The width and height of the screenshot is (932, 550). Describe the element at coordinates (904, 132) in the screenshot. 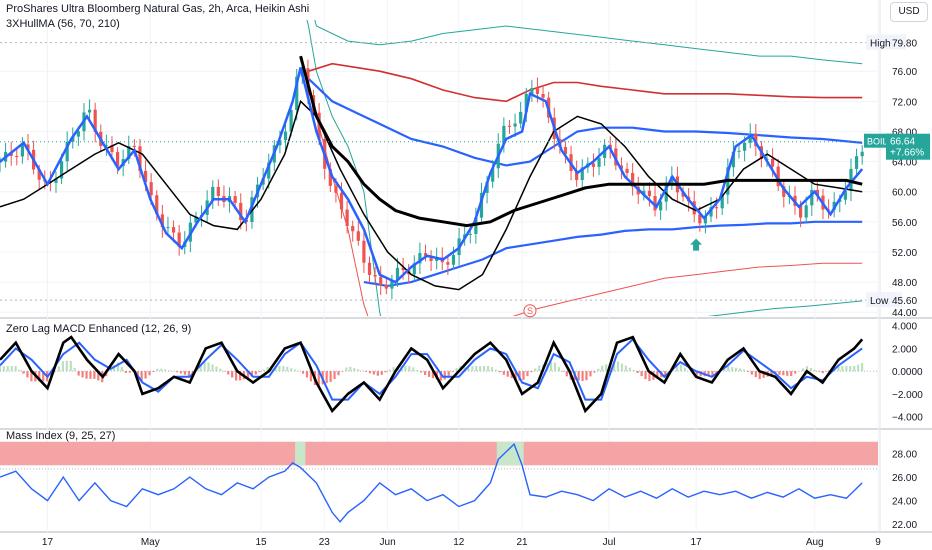

I see `price-tick-label: 68.00` at that location.